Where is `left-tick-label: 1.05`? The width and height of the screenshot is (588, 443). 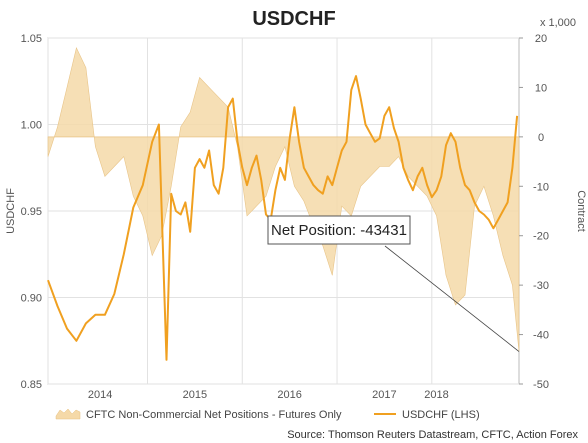 left-tick-label: 1.05 is located at coordinates (31, 39).